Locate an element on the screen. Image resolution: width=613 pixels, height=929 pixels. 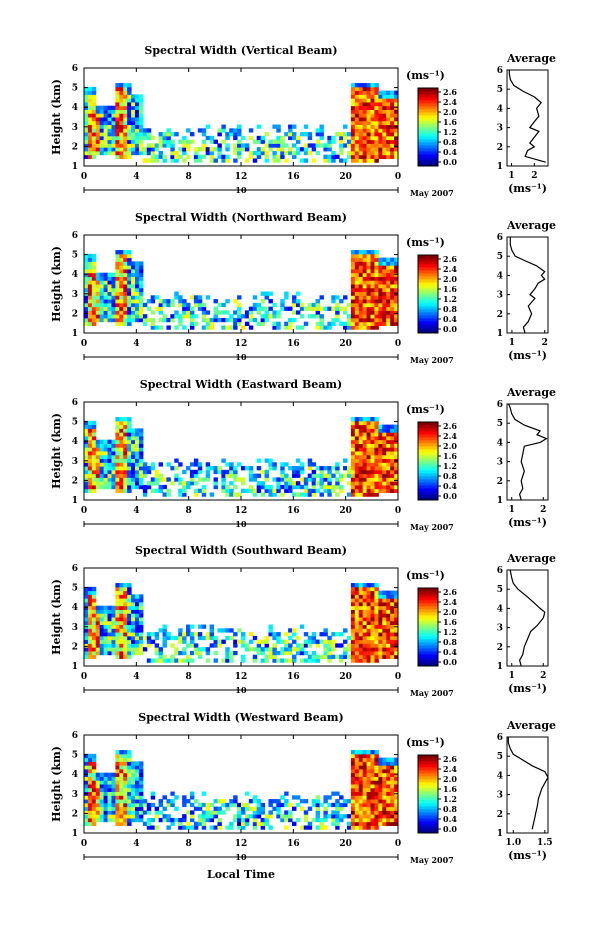
panel-title: Spectral Width (Westward Beam) is located at coordinates (240, 717).